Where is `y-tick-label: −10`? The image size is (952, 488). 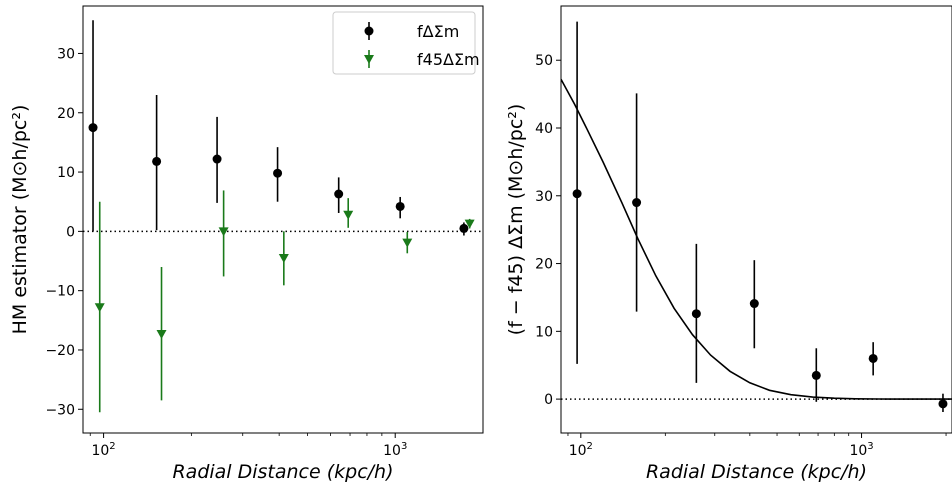 y-tick-label: −10 is located at coordinates (60, 292).